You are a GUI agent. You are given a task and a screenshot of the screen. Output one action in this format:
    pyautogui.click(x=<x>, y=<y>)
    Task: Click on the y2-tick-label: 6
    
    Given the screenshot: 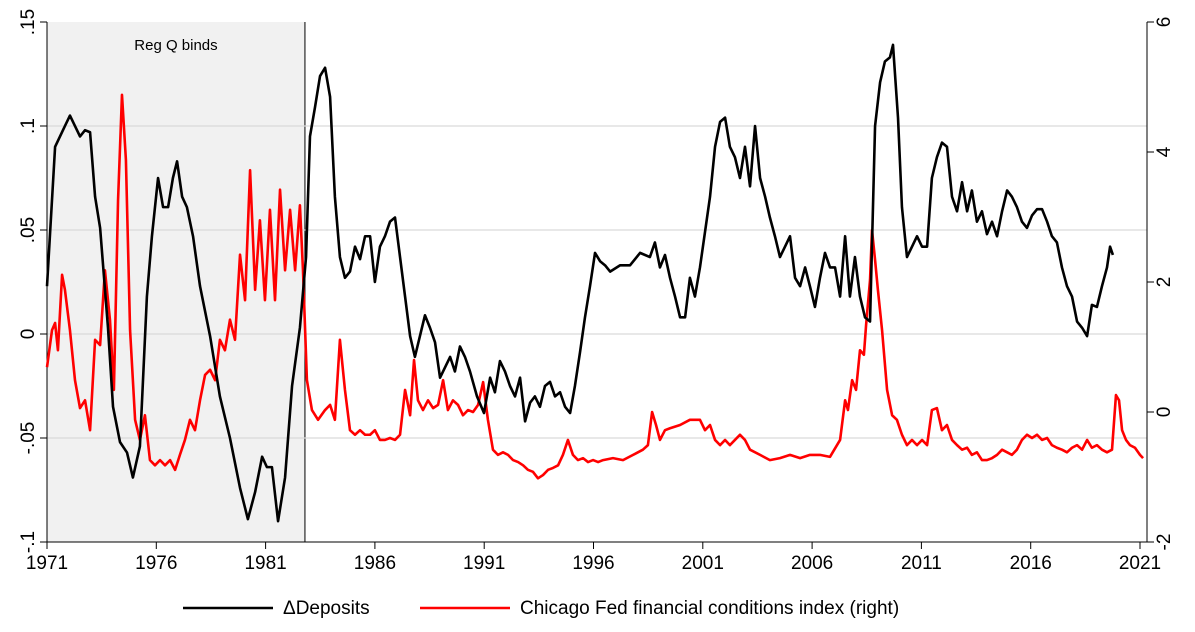 What is the action you would take?
    pyautogui.click(x=1164, y=22)
    